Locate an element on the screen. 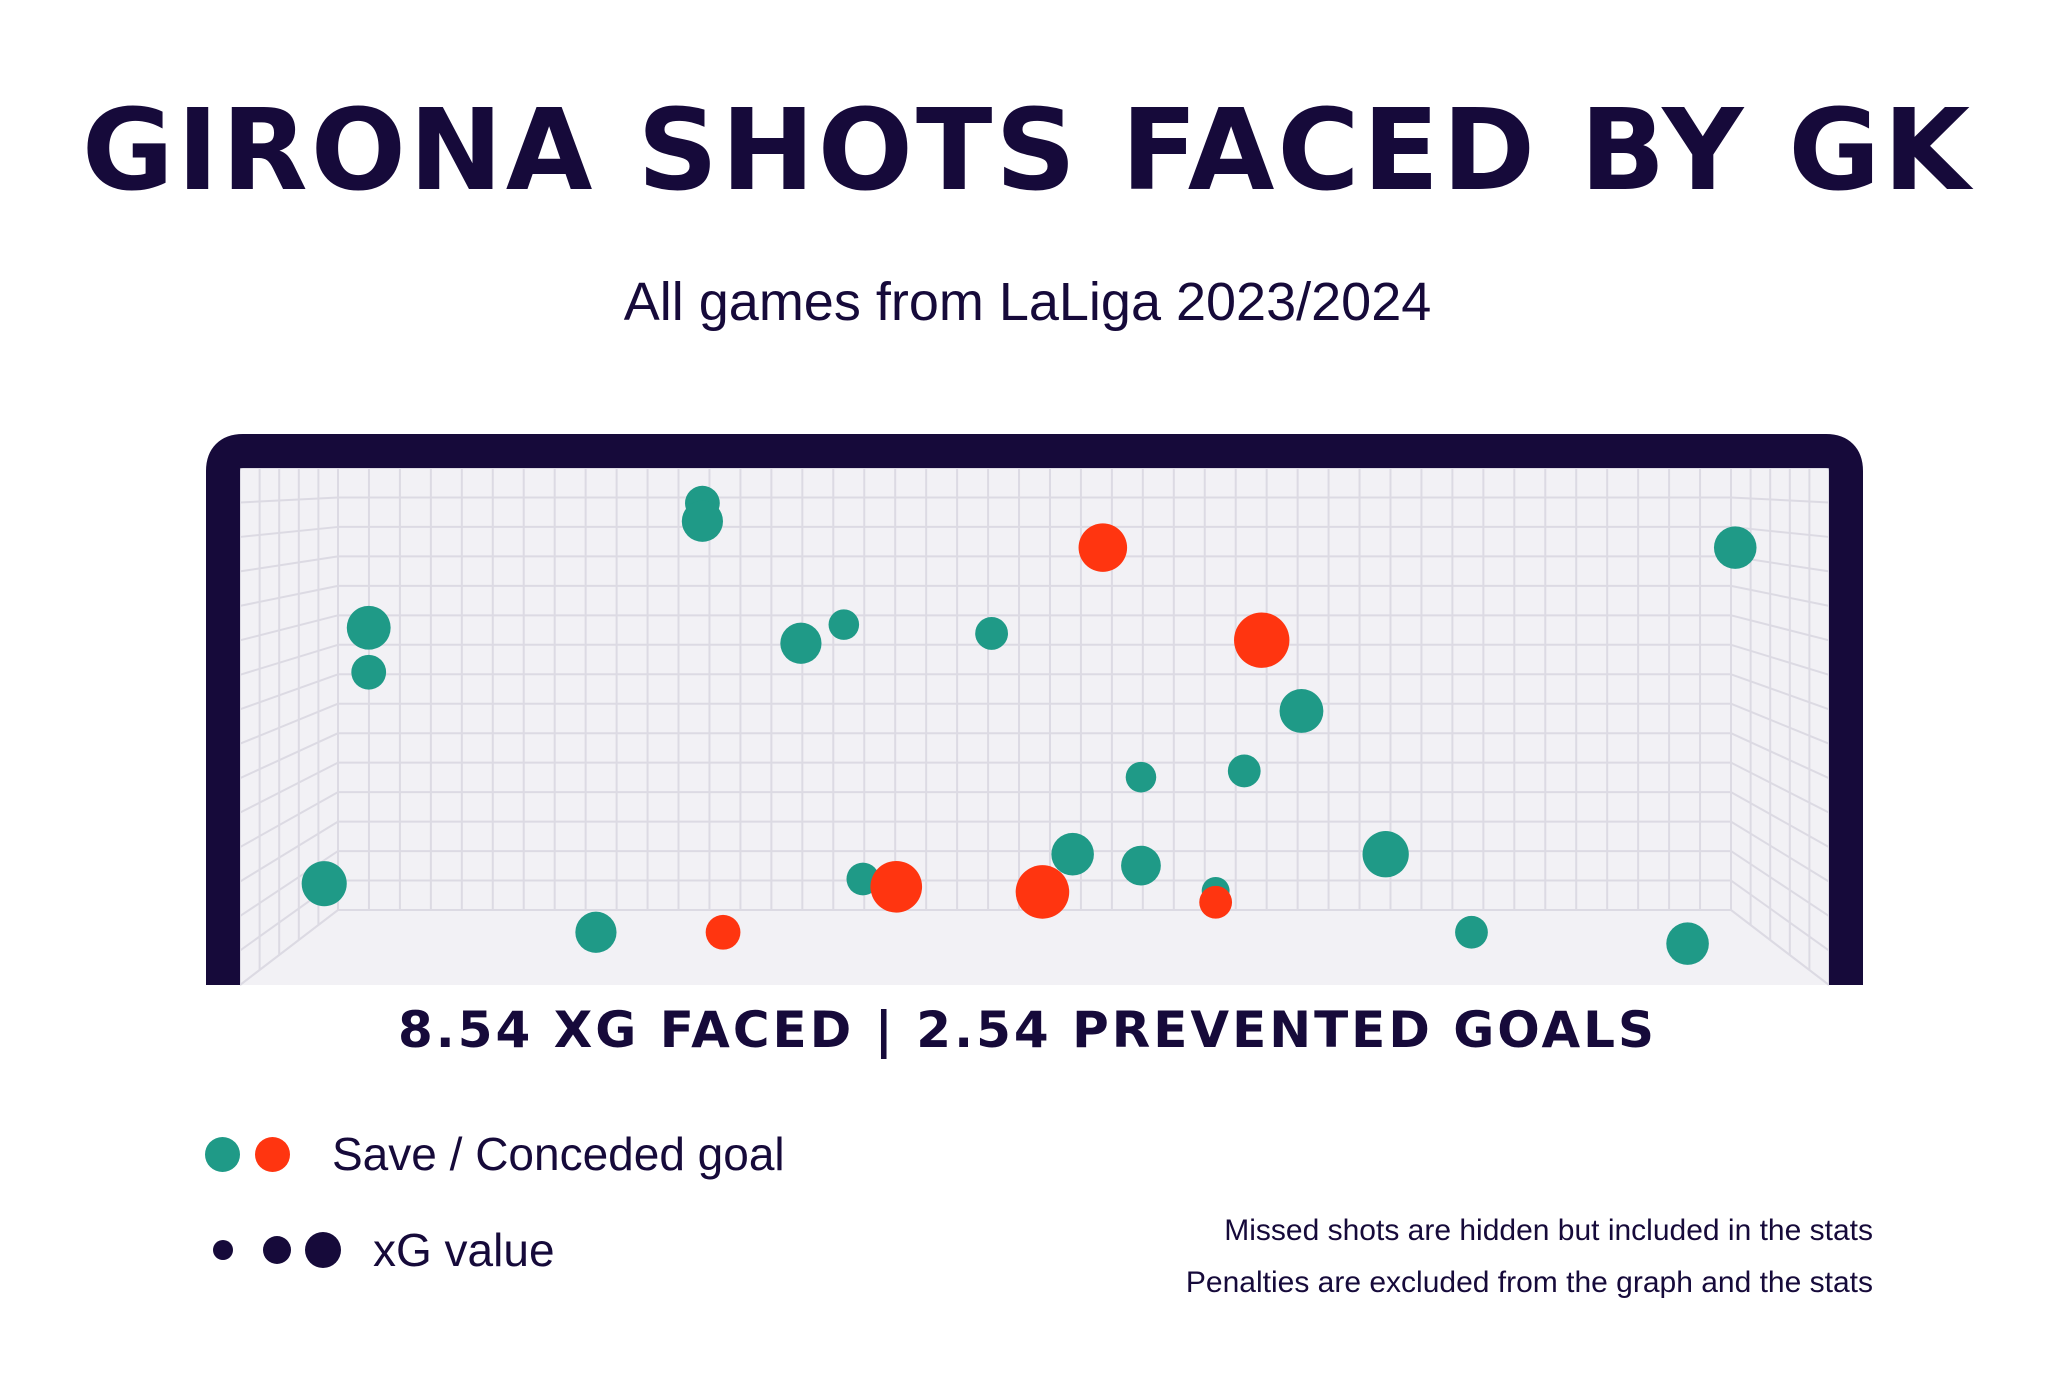  legend-xg: xG value is located at coordinates (380, 1250).